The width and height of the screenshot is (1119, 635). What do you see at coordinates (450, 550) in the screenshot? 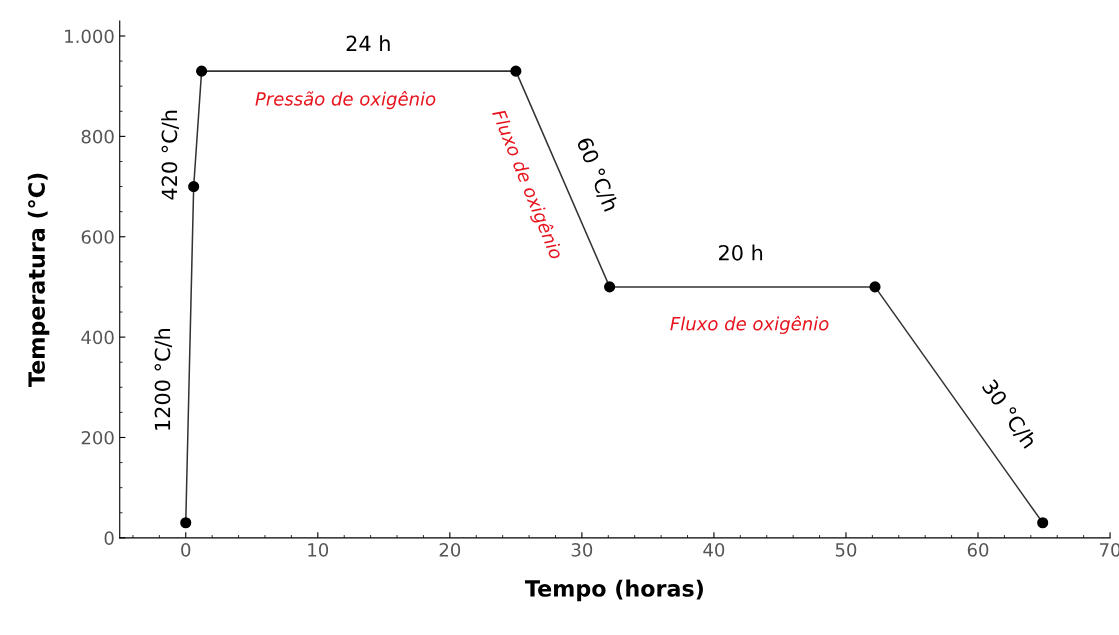
I see `x-tick-label: 20` at bounding box center [450, 550].